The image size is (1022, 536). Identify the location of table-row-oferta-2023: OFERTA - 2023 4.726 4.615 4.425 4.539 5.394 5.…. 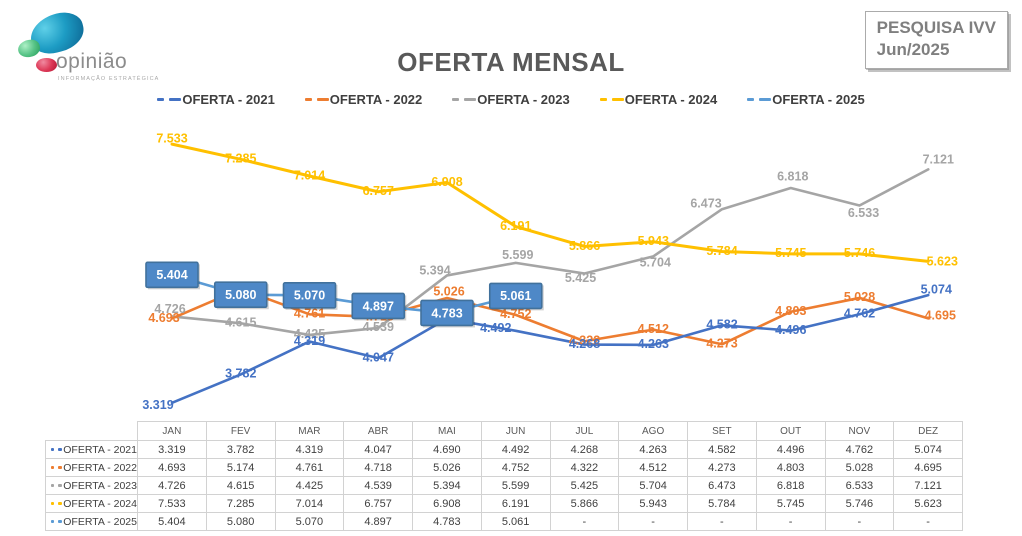
(504, 485).